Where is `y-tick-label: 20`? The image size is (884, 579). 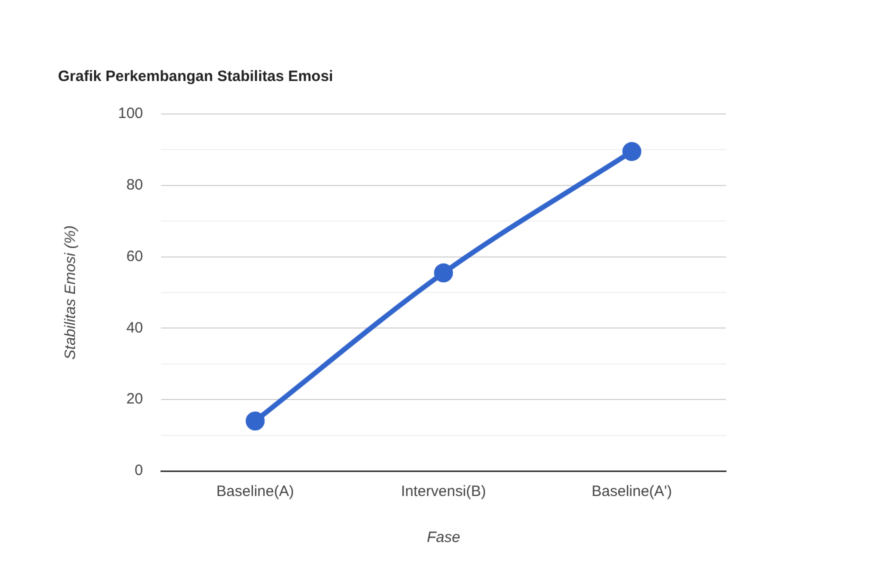 y-tick-label: 20 is located at coordinates (135, 399).